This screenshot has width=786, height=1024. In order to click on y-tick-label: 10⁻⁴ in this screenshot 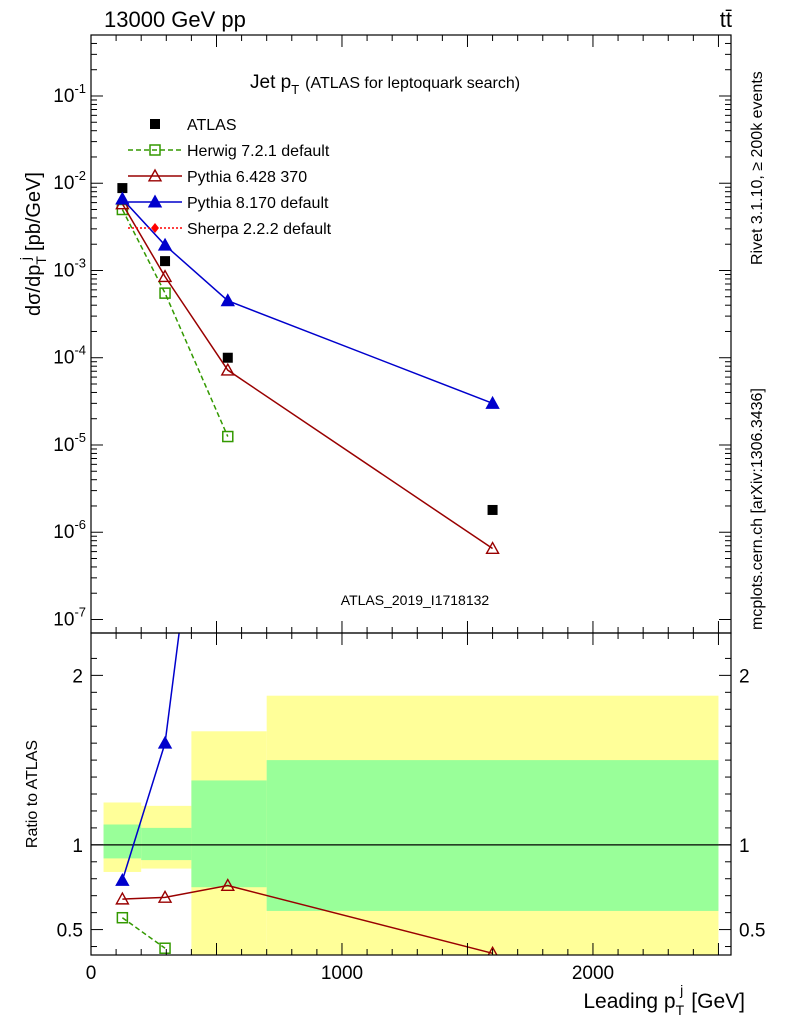, I will do `click(69, 356)`.